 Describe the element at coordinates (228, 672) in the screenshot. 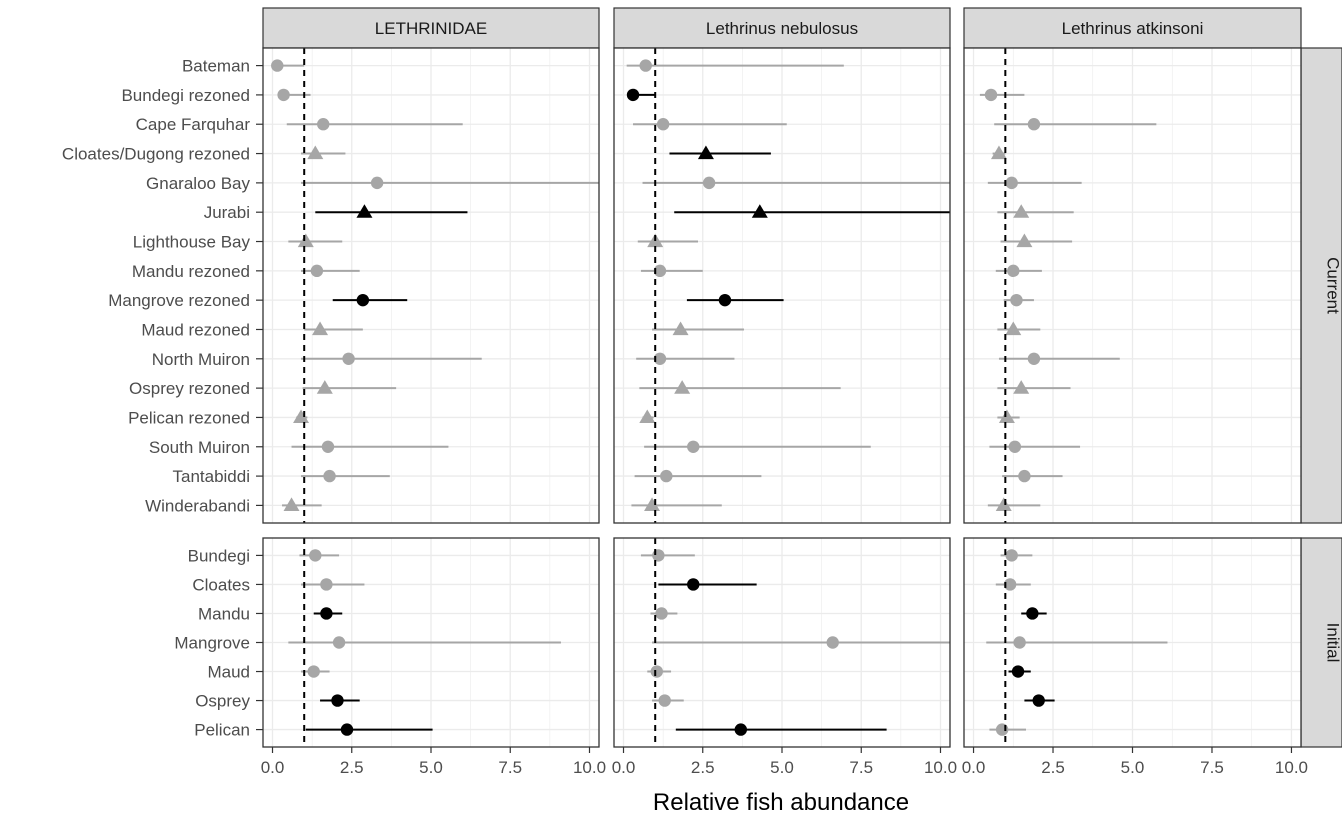

I see `y-tick-label: Maud` at that location.